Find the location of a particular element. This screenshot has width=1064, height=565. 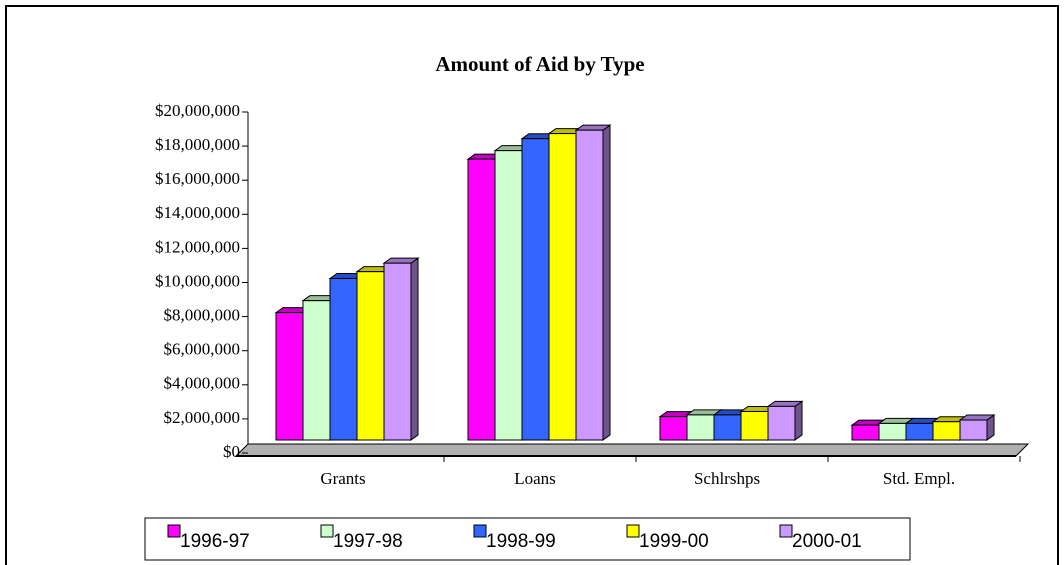

y-tick-label: $6,000,000 is located at coordinates (202, 349).